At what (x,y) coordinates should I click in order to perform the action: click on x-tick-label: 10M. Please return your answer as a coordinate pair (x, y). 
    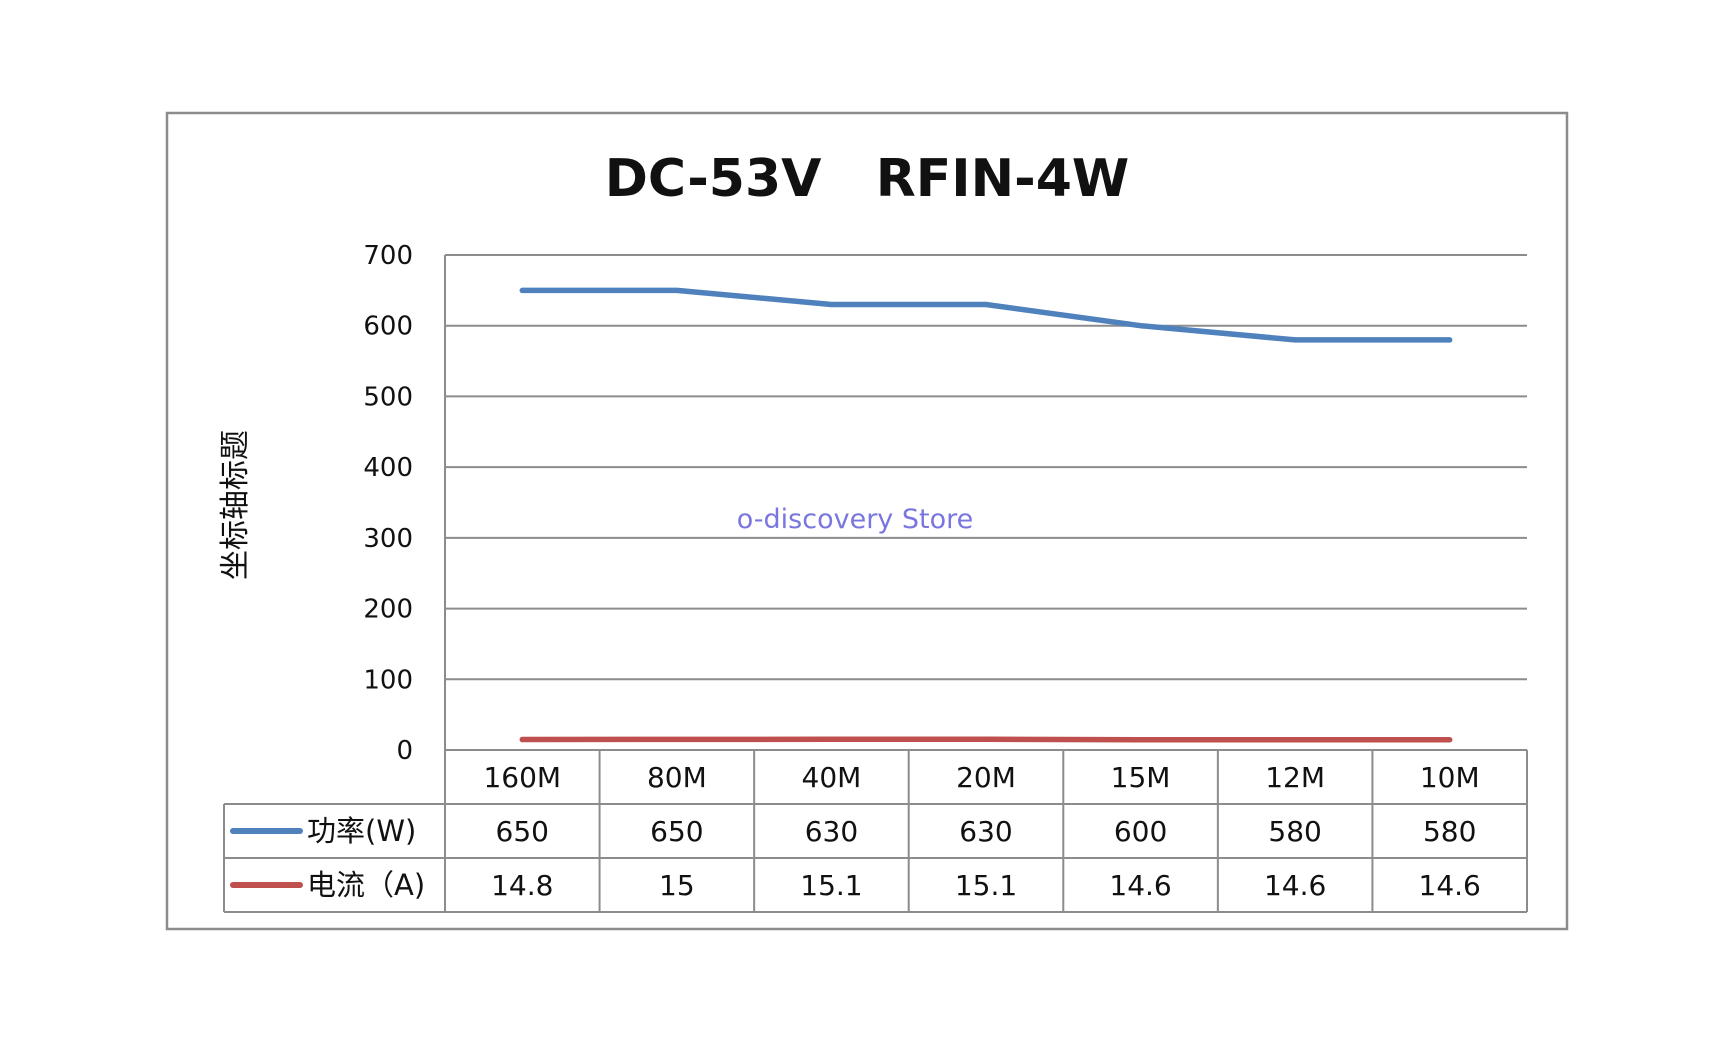
    Looking at the image, I should click on (1450, 777).